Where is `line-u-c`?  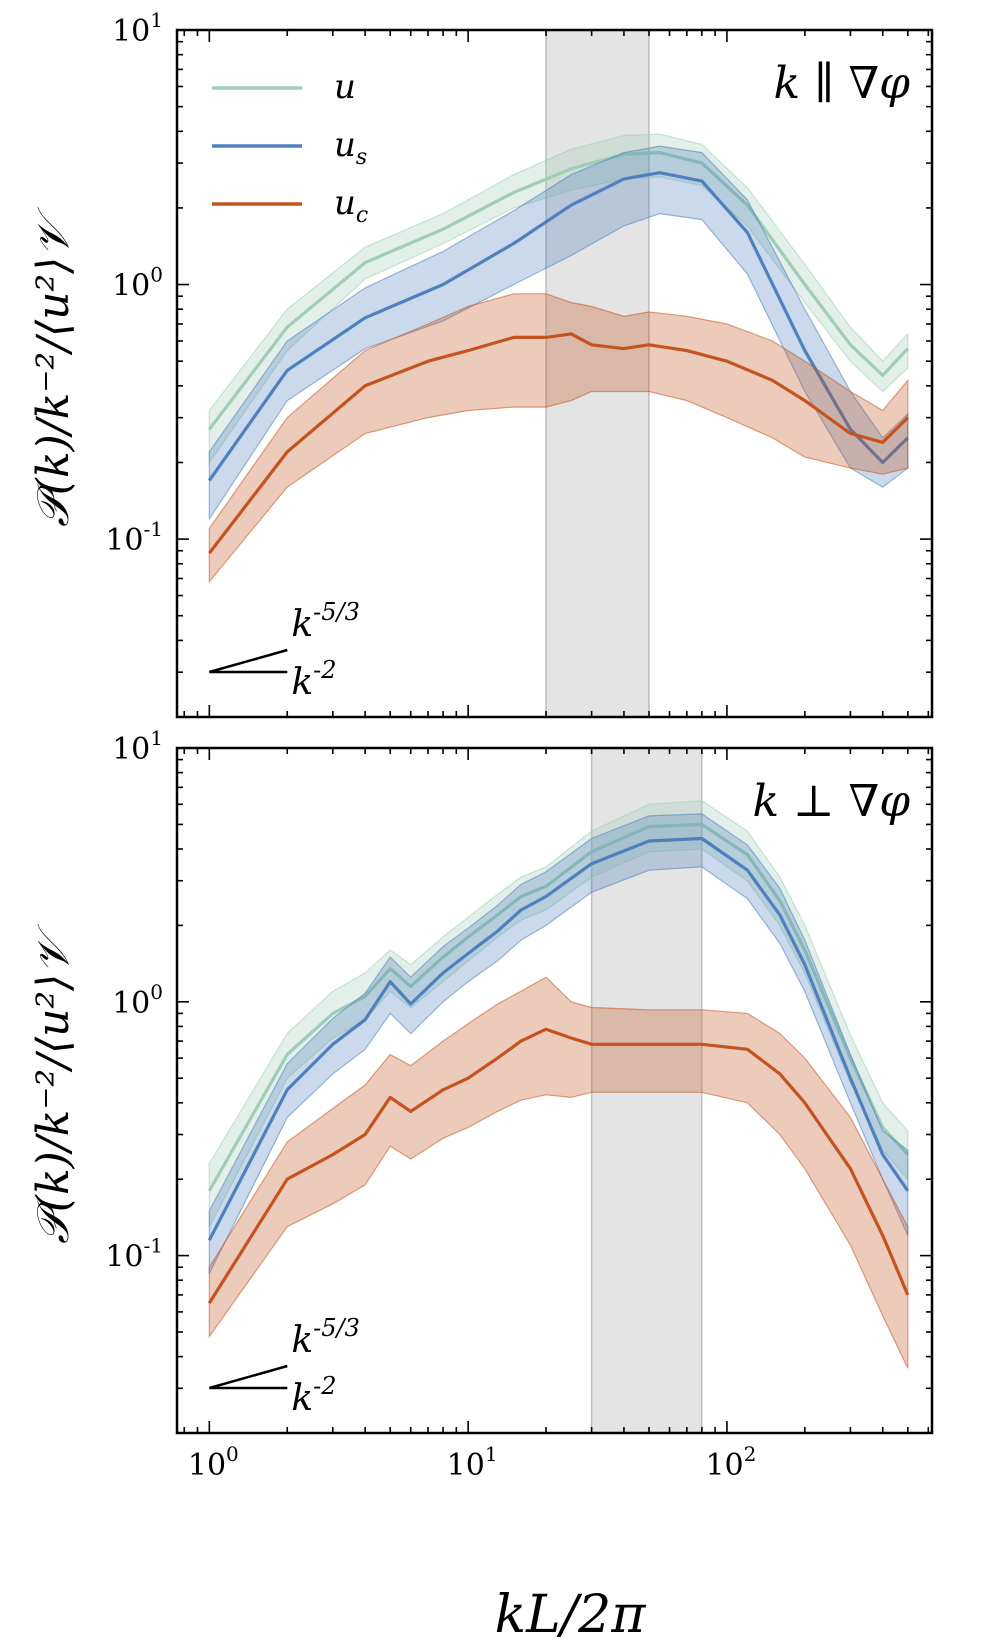 line-u-c is located at coordinates (558, 443).